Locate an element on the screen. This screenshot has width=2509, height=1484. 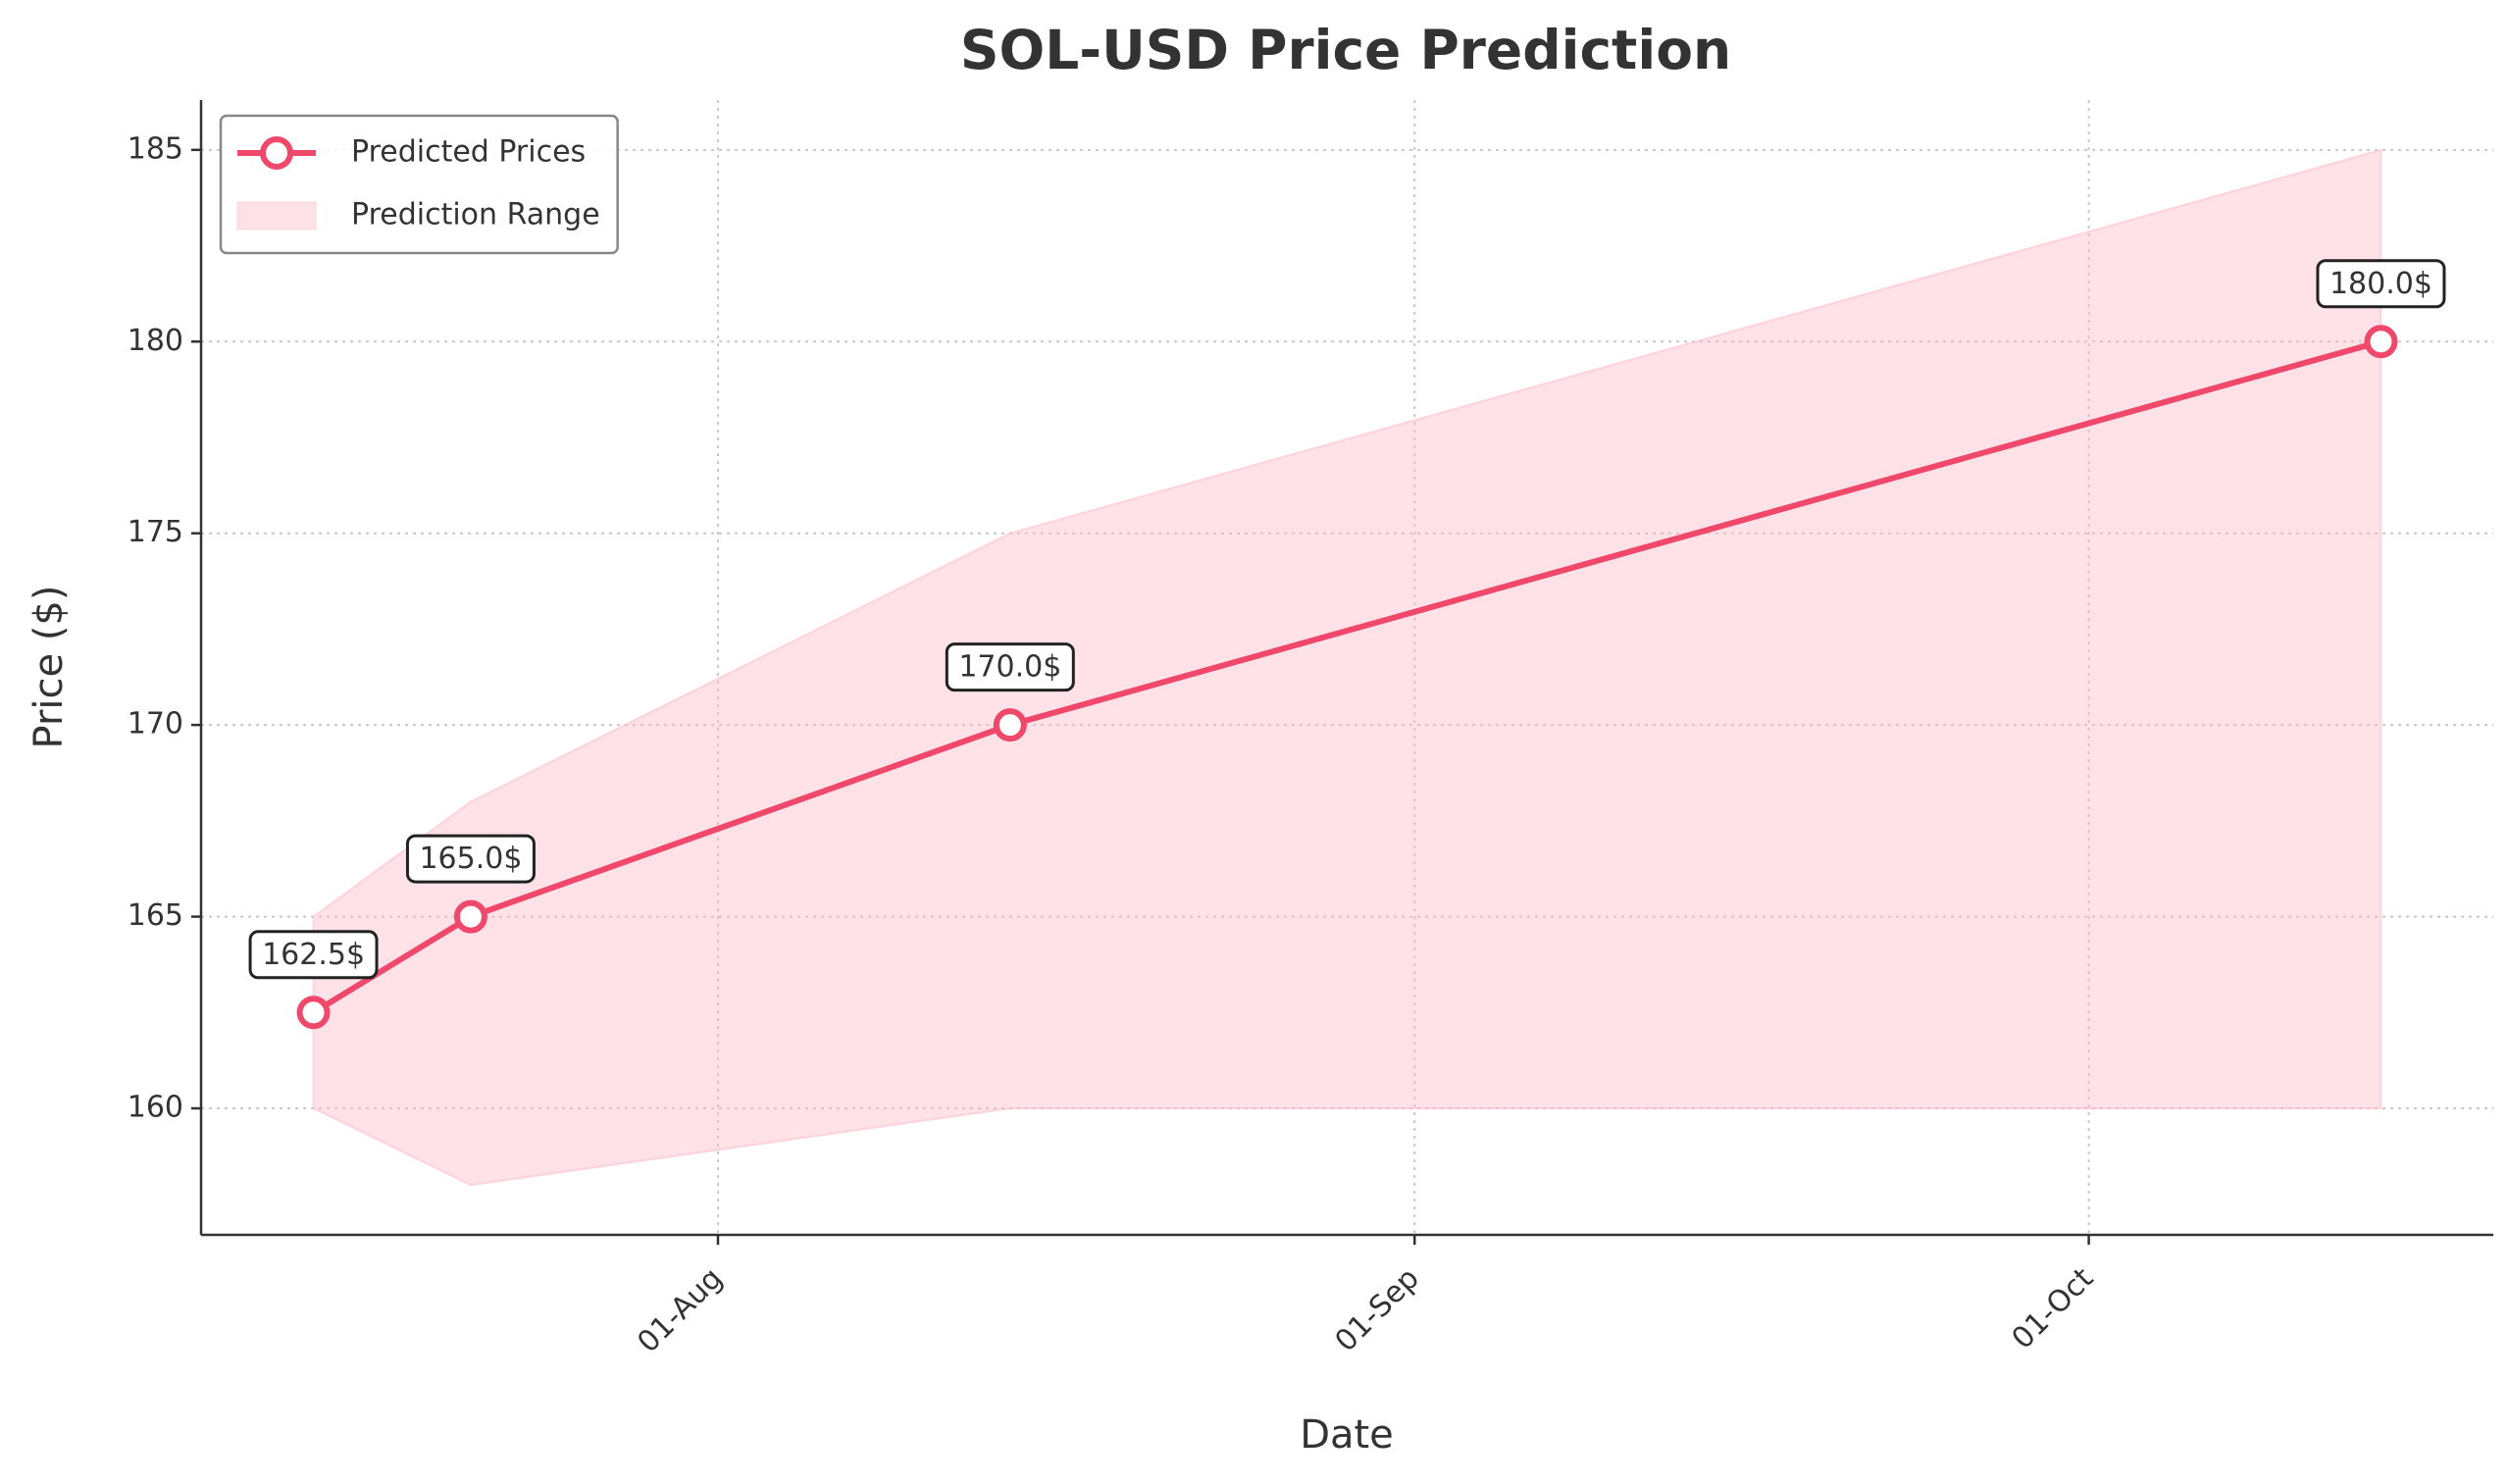
legend-box is located at coordinates (419, 184).